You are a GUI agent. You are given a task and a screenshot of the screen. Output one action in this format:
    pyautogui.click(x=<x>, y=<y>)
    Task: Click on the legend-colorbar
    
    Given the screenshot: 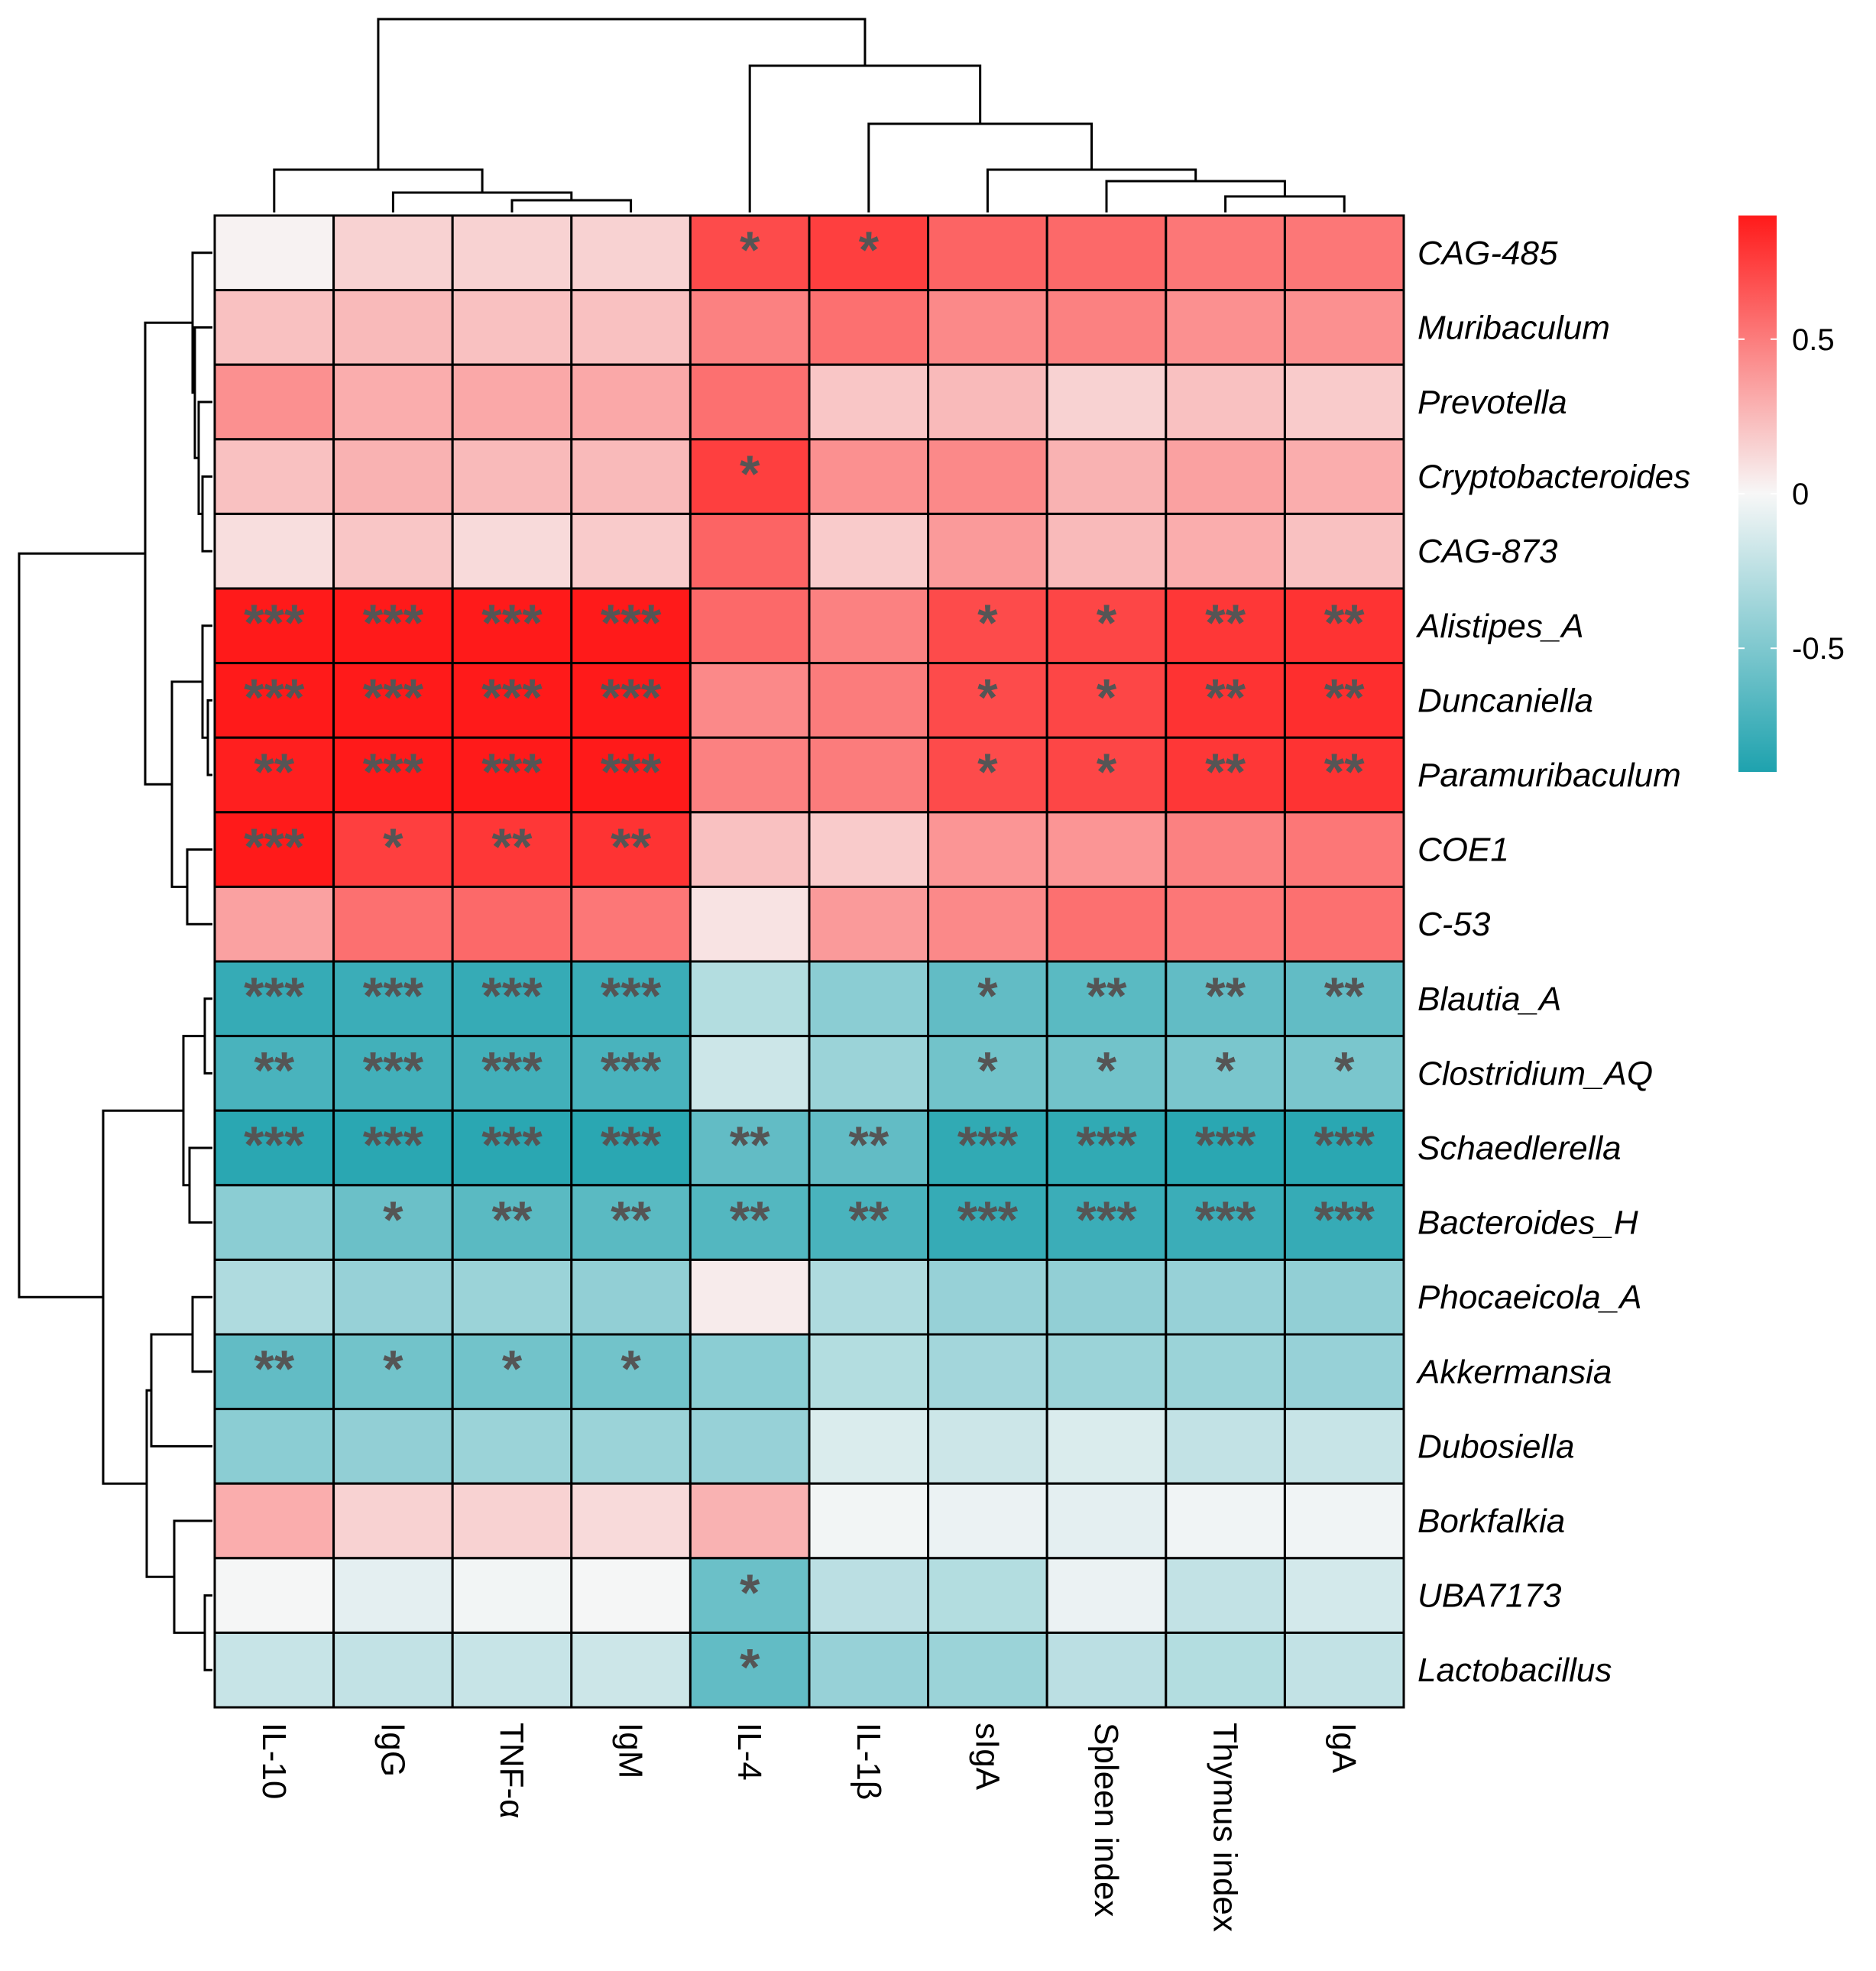 What is the action you would take?
    pyautogui.click(x=1758, y=494)
    